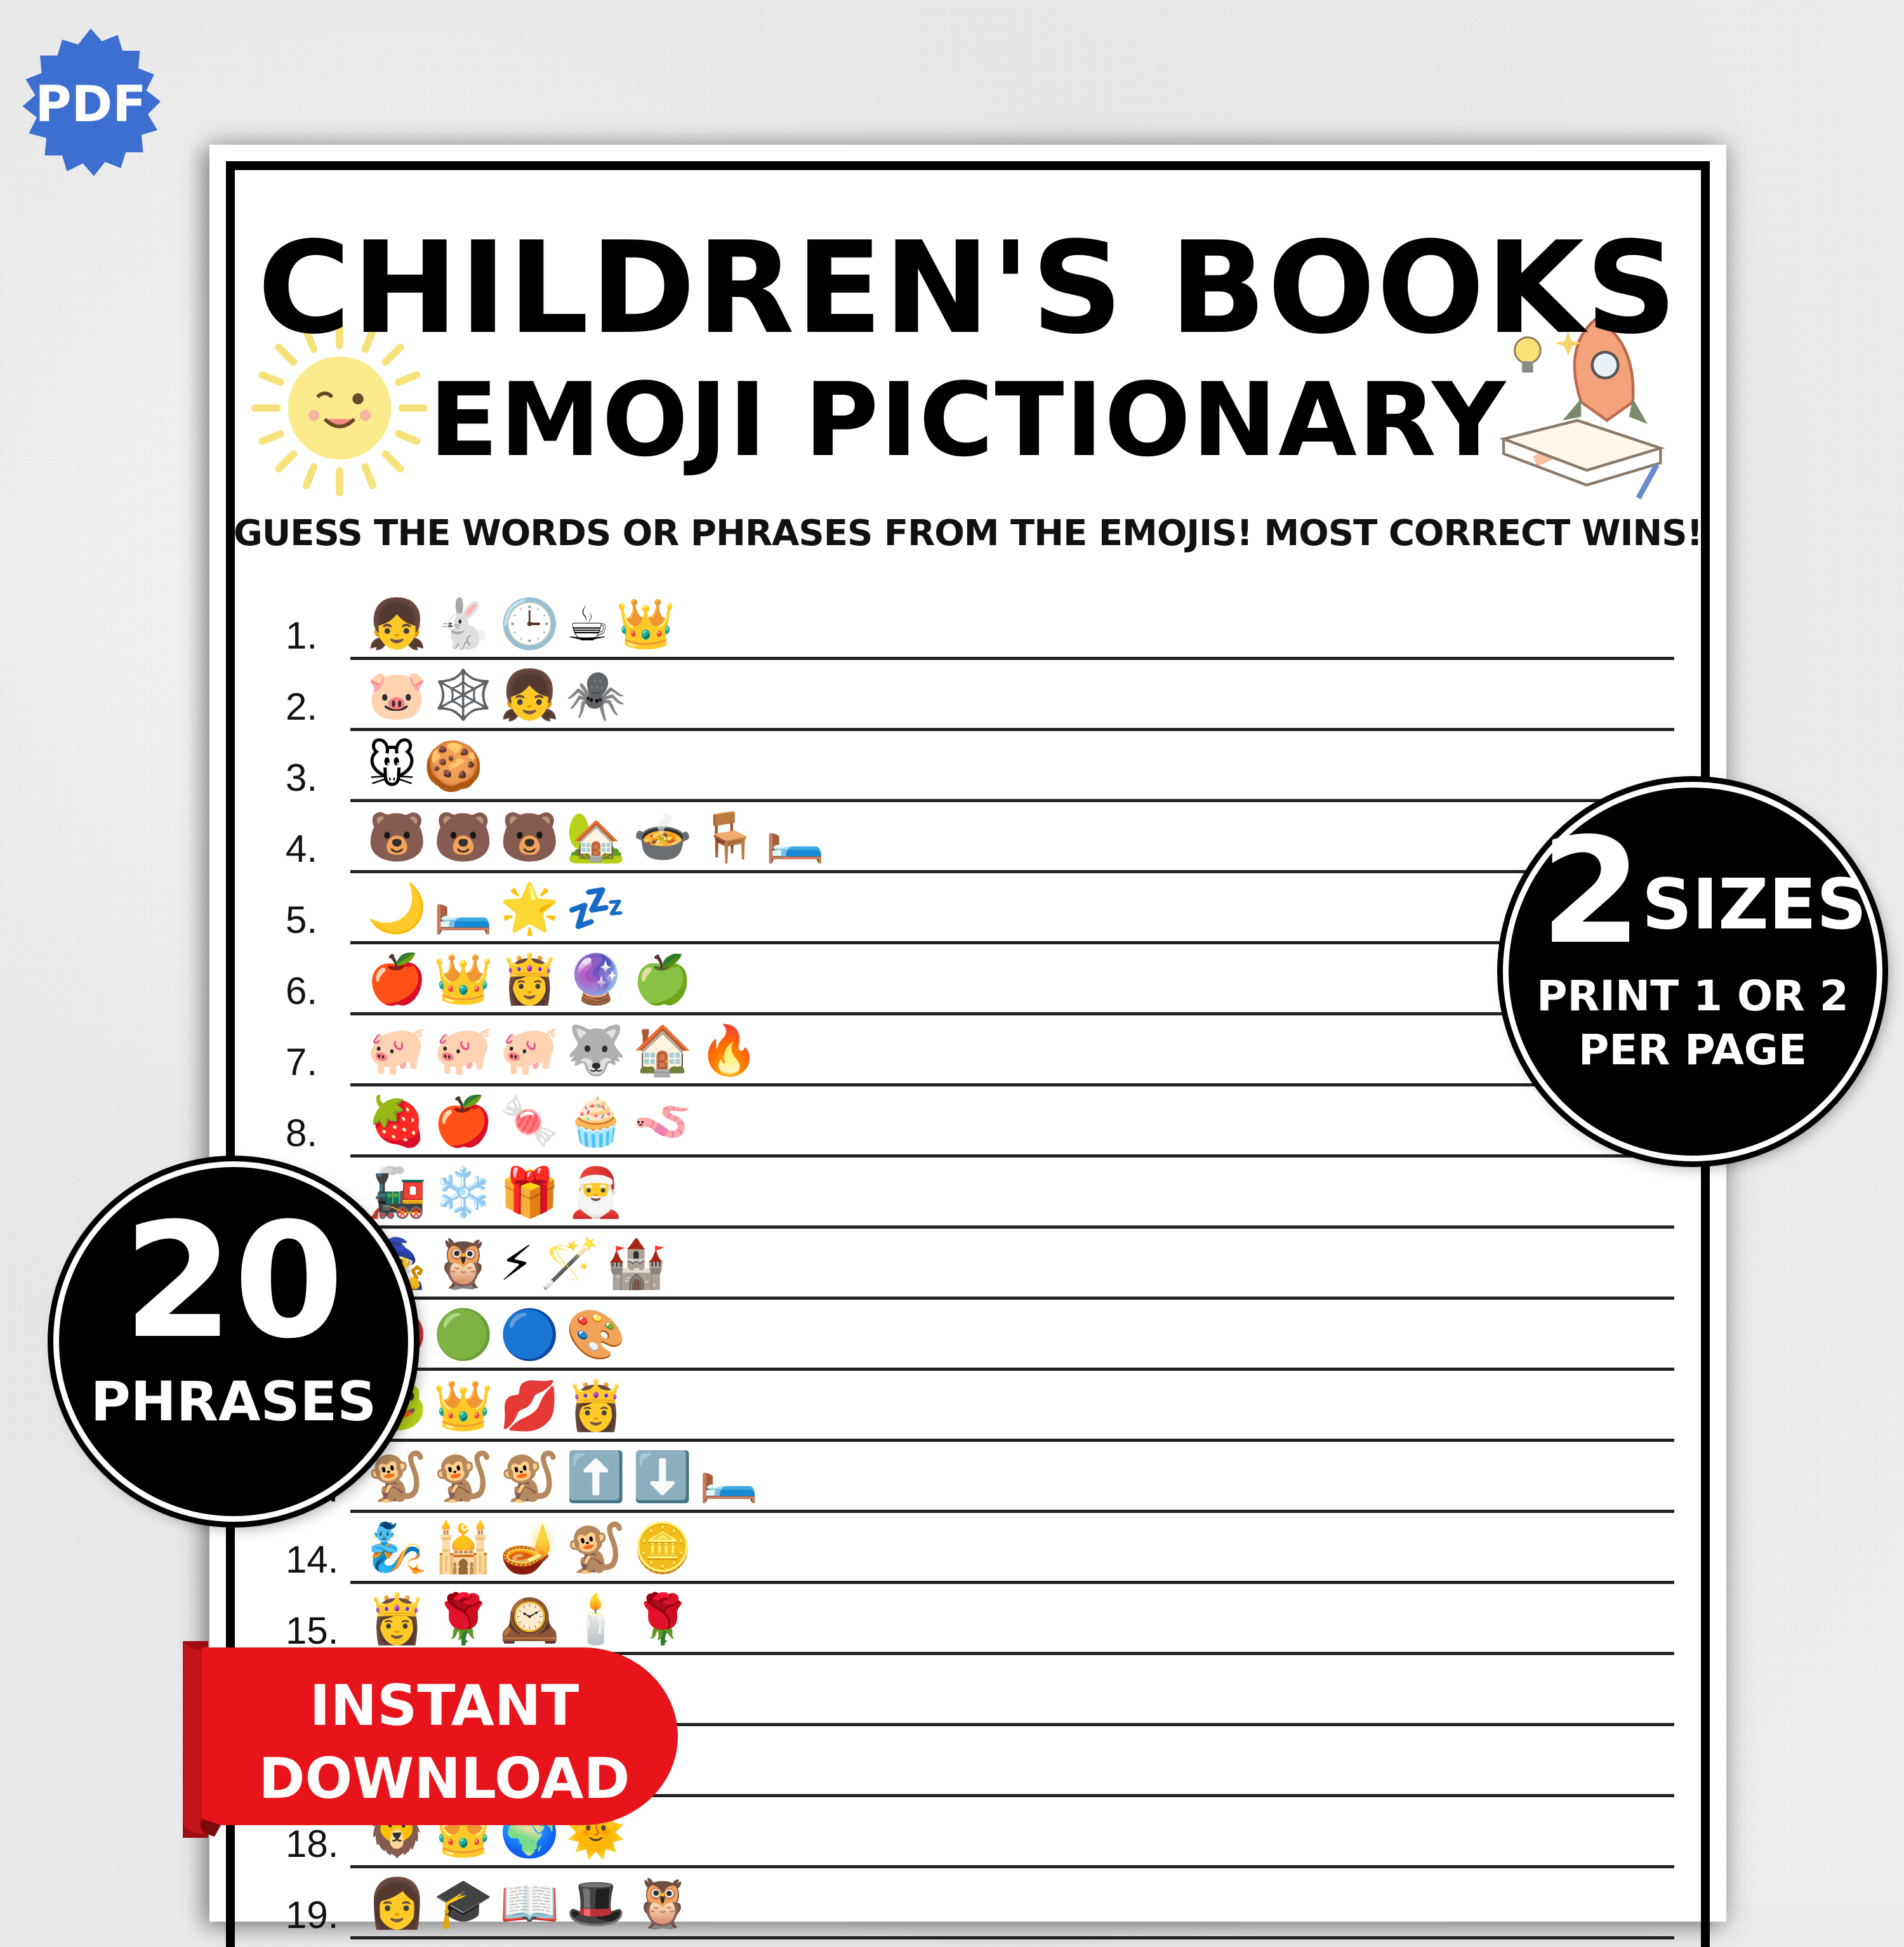 The width and height of the screenshot is (1904, 1947). I want to click on answer-row: 🔴🟢🔵🎨, so click(967, 1335).